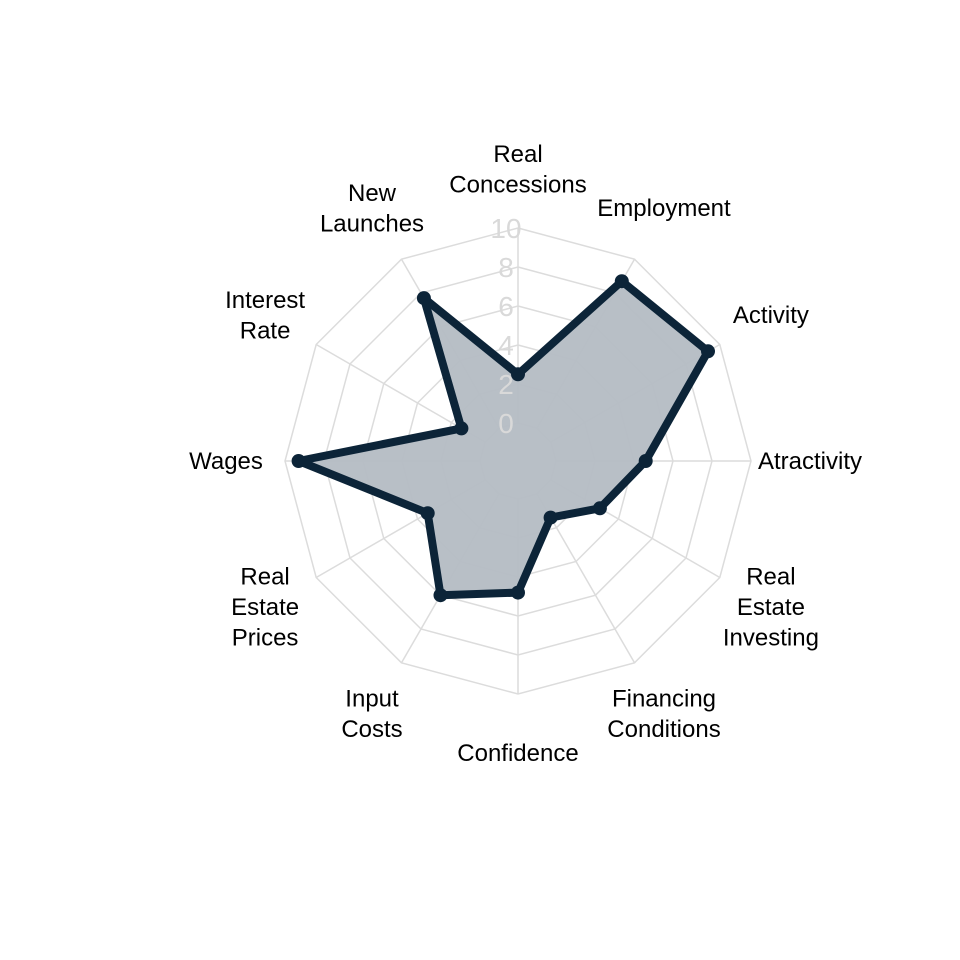  Describe the element at coordinates (371, 715) in the screenshot. I see `category-label: Input Costs` at that location.